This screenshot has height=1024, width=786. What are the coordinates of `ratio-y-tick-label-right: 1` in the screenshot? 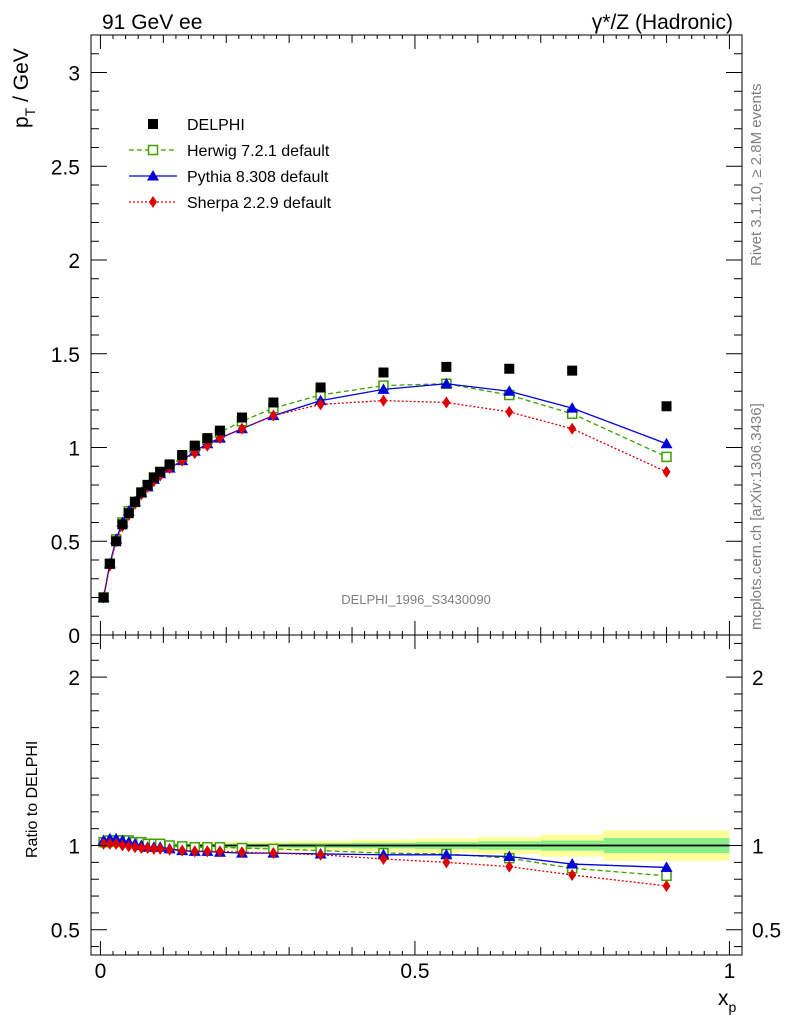 It's located at (758, 847).